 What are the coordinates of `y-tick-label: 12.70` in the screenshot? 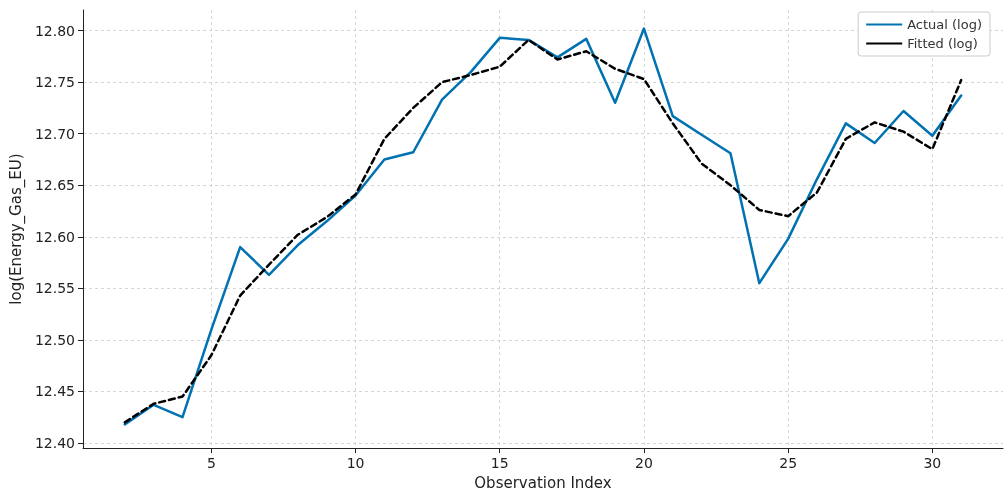 It's located at (54, 133).